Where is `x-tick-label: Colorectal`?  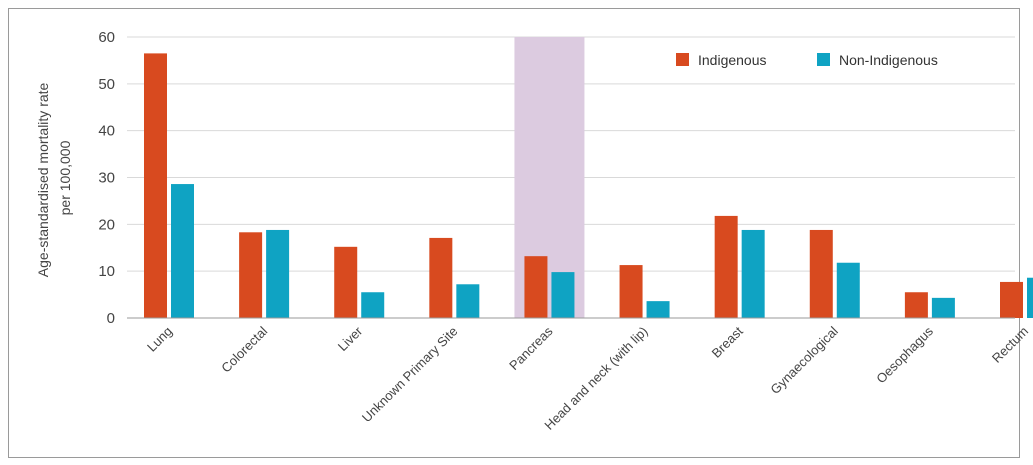
x-tick-label: Colorectal is located at coordinates (244, 349).